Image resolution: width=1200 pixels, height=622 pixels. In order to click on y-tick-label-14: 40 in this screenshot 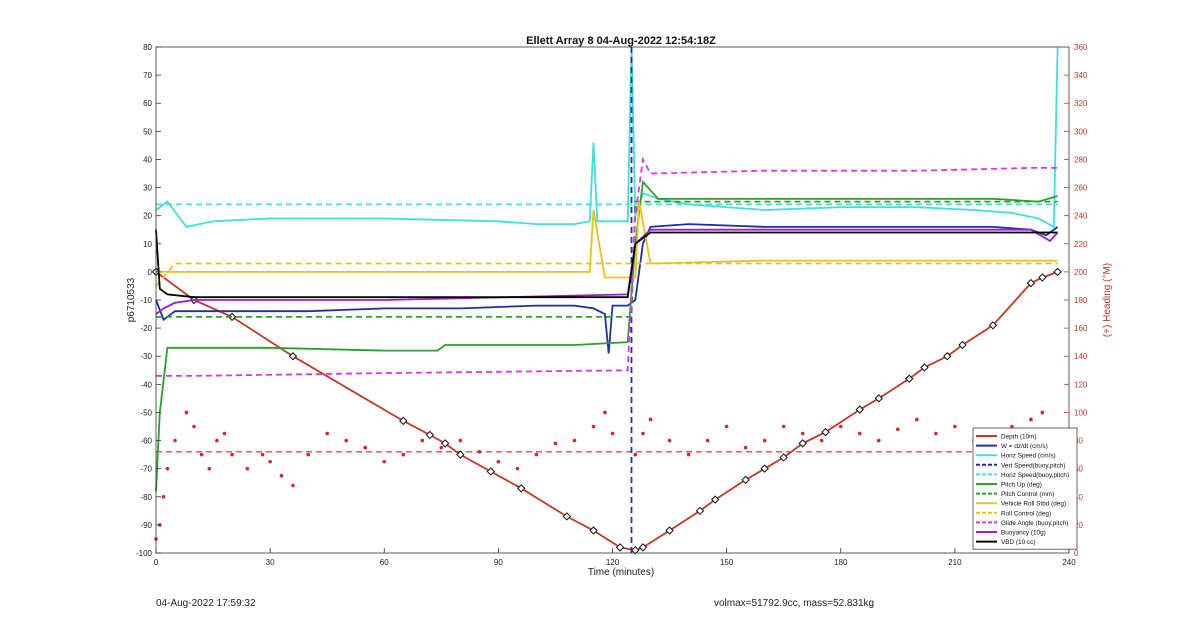, I will do `click(147, 159)`.